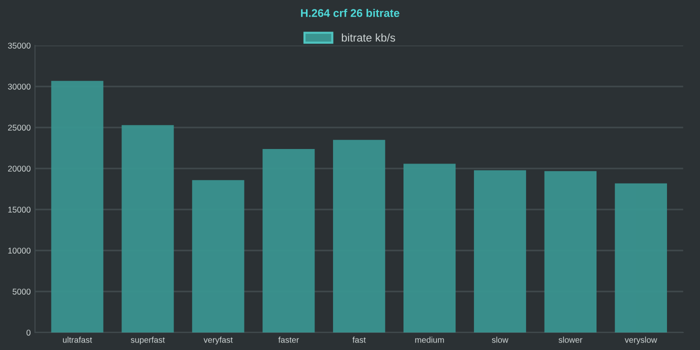 The width and height of the screenshot is (700, 350). I want to click on legend-label: bitrate kb/s, so click(369, 37).